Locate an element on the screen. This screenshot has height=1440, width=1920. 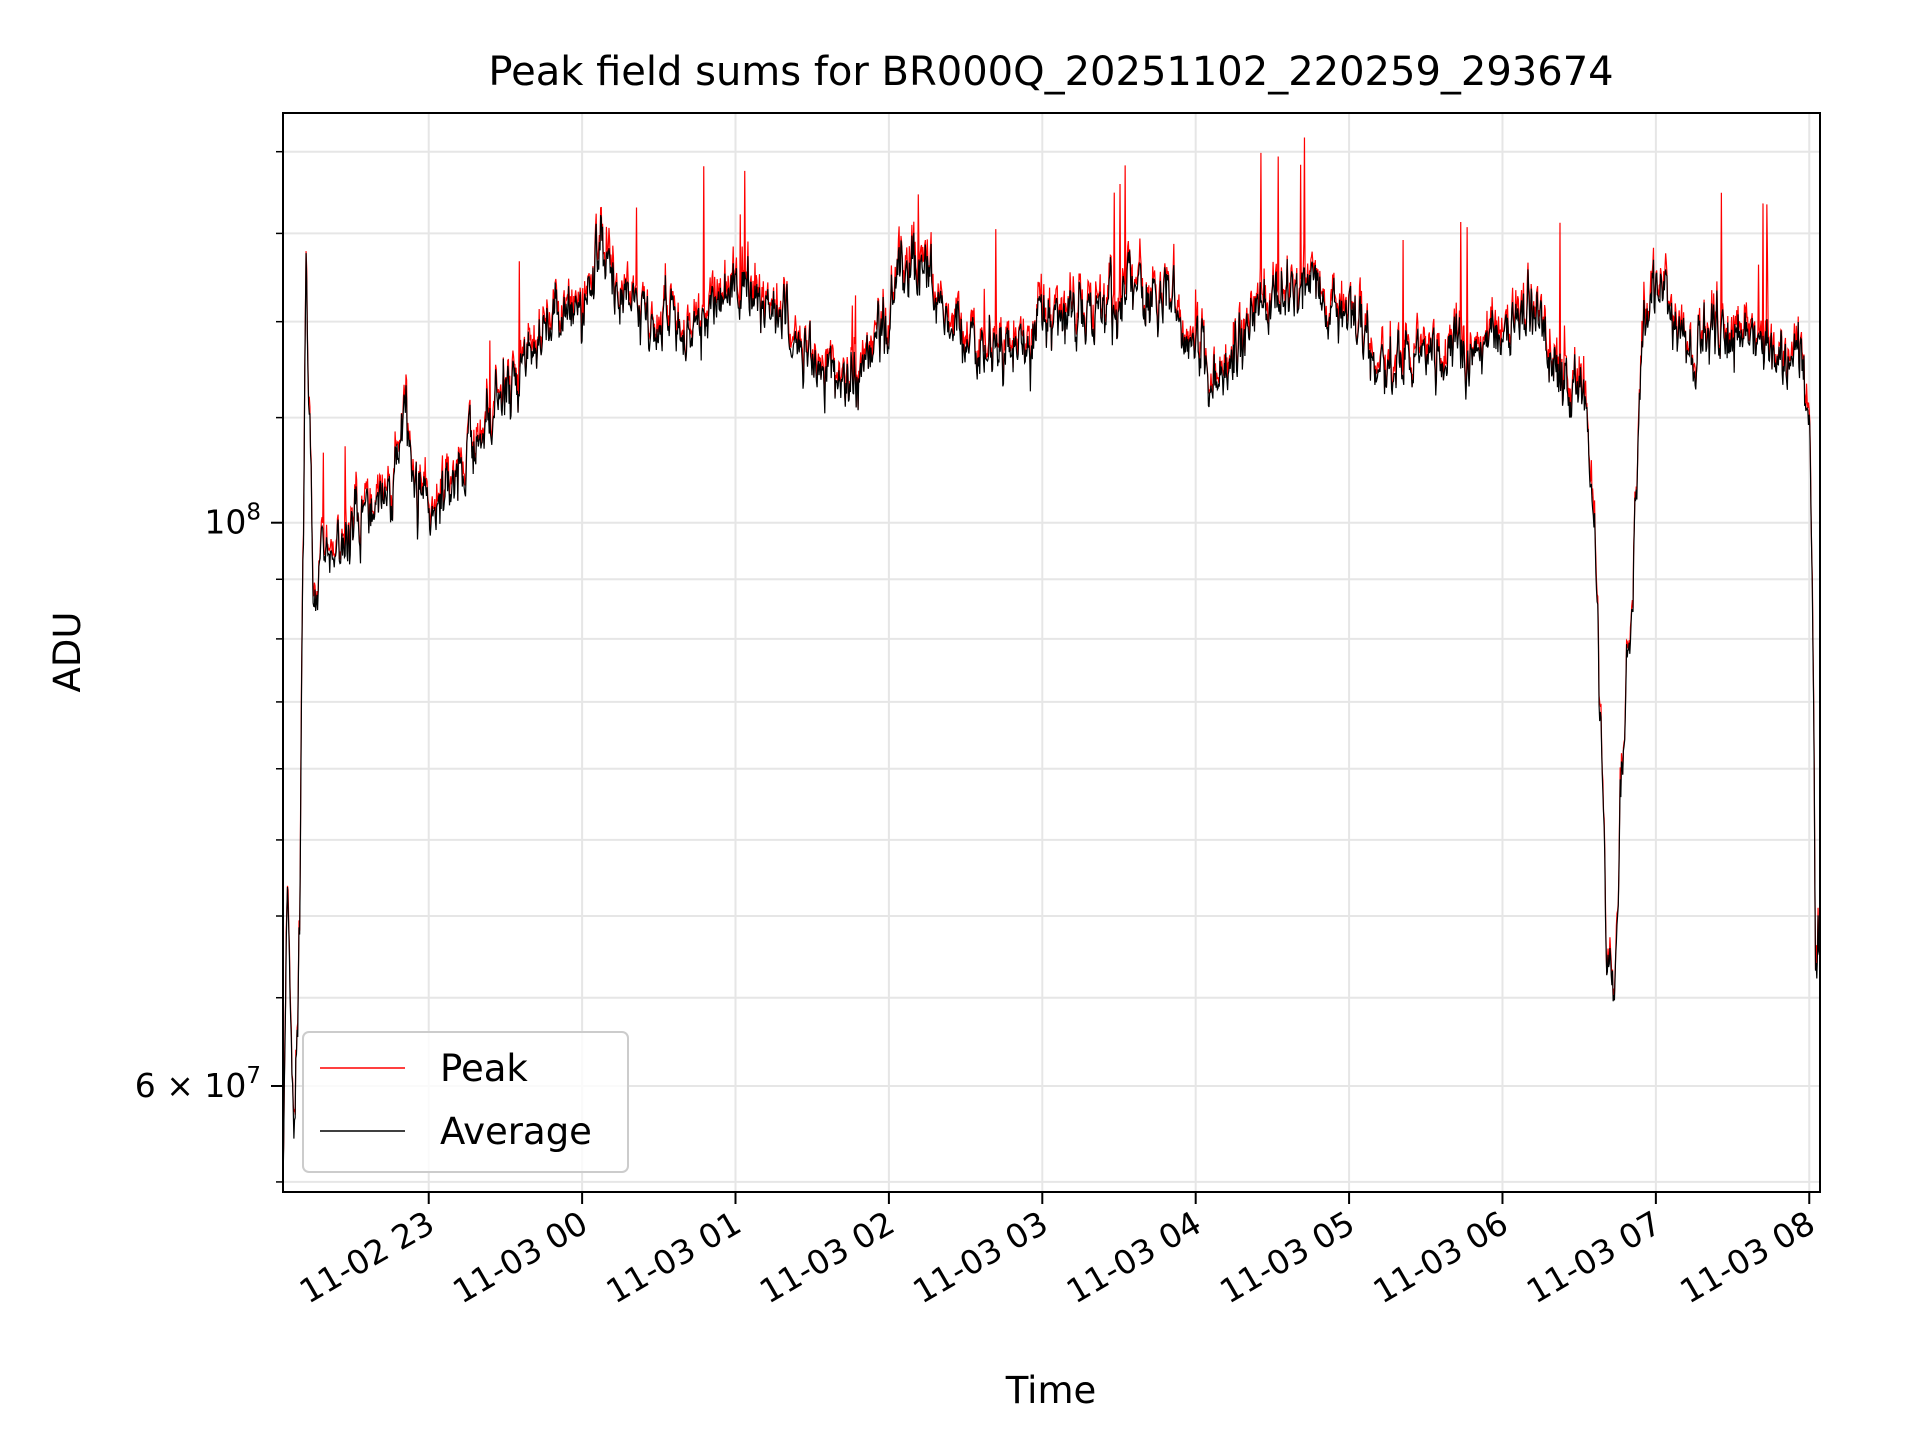
y-tick-label: 108 is located at coordinates (232, 521).